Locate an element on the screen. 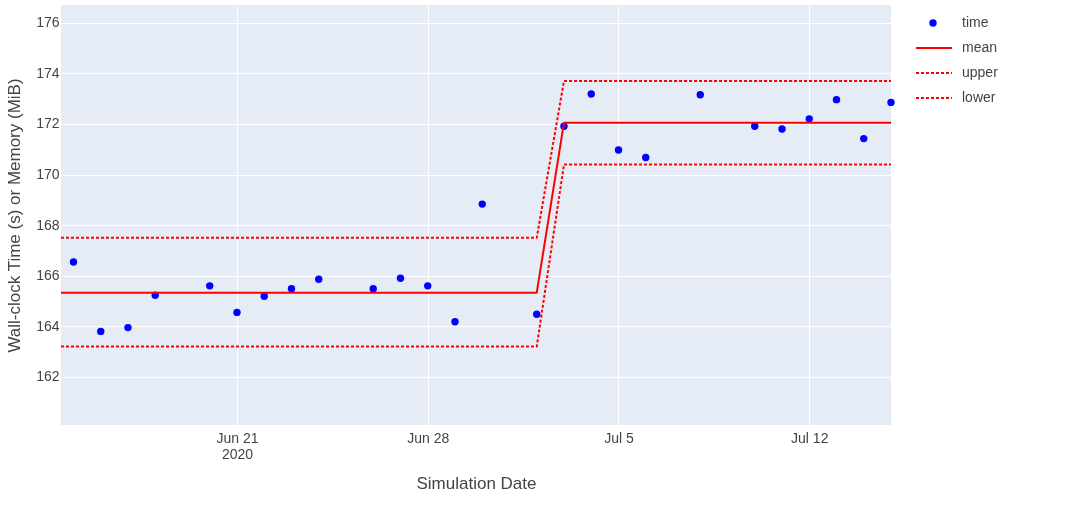 This screenshot has height=526, width=1072. y-tick-label: 174 is located at coordinates (48, 72).